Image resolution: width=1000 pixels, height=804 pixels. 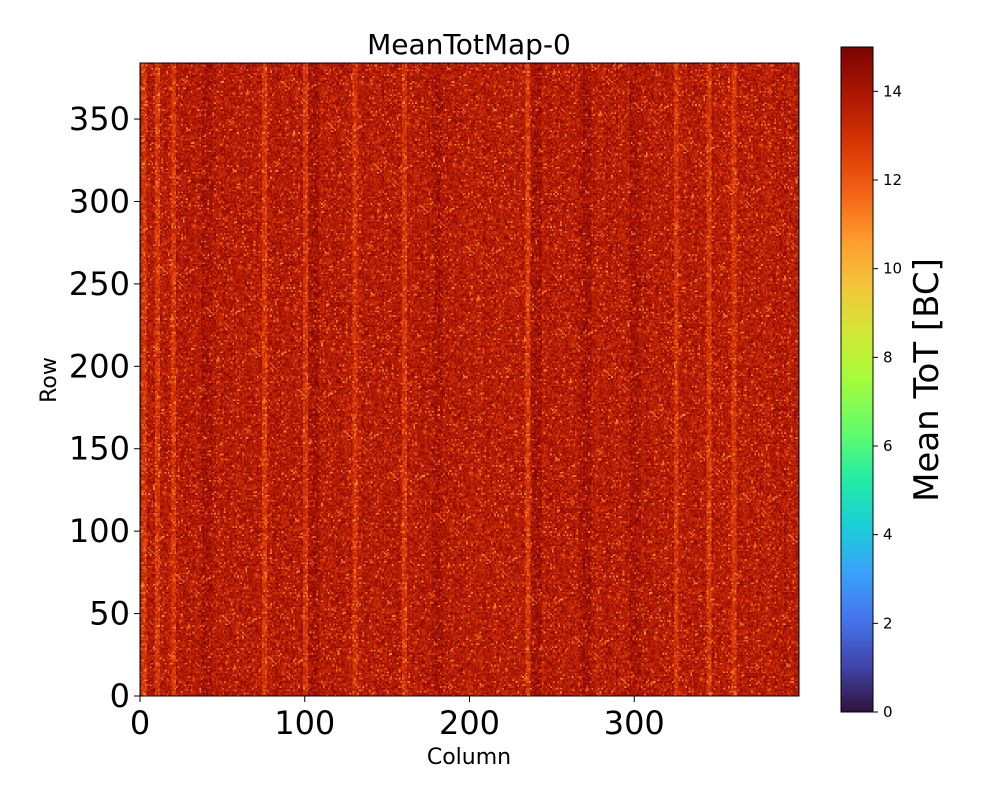 I want to click on x-tick-label: 0, so click(x=140, y=723).